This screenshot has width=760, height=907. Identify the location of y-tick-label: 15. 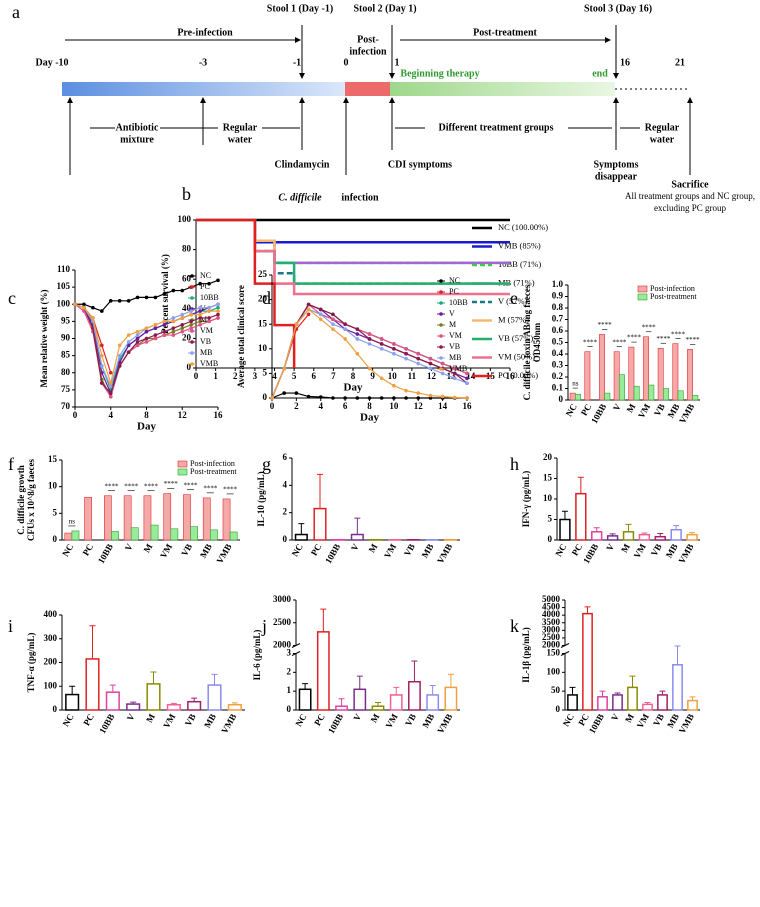
(53, 459).